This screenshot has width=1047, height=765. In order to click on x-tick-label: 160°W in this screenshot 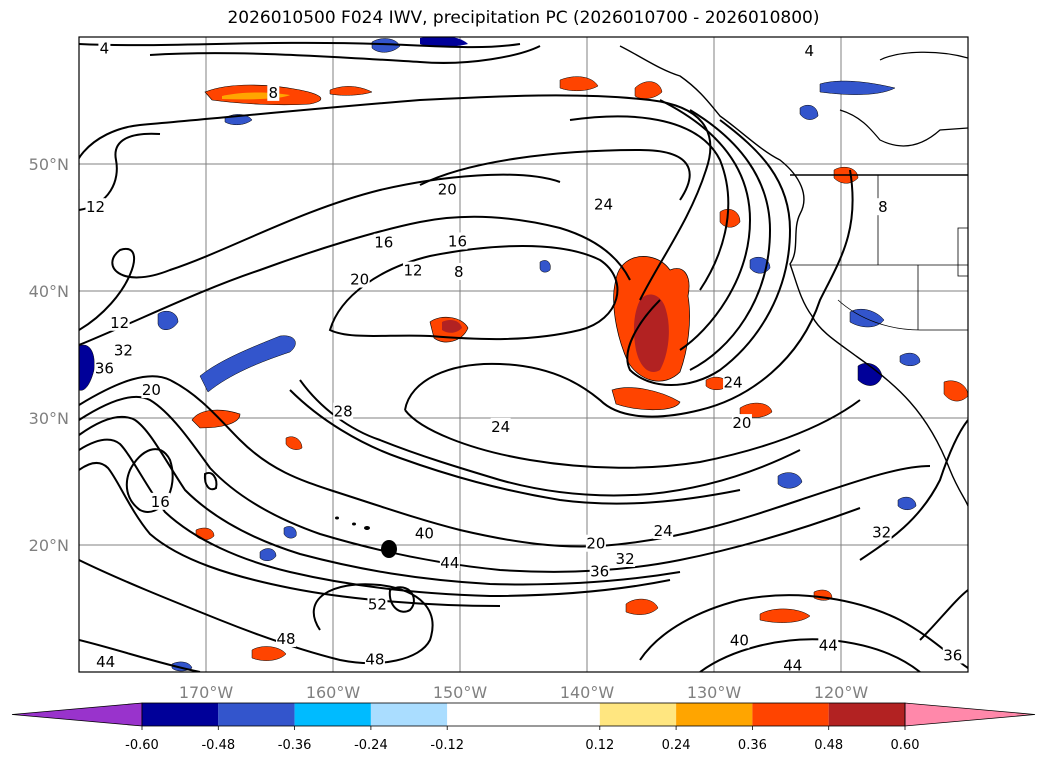, I will do `click(333, 692)`.